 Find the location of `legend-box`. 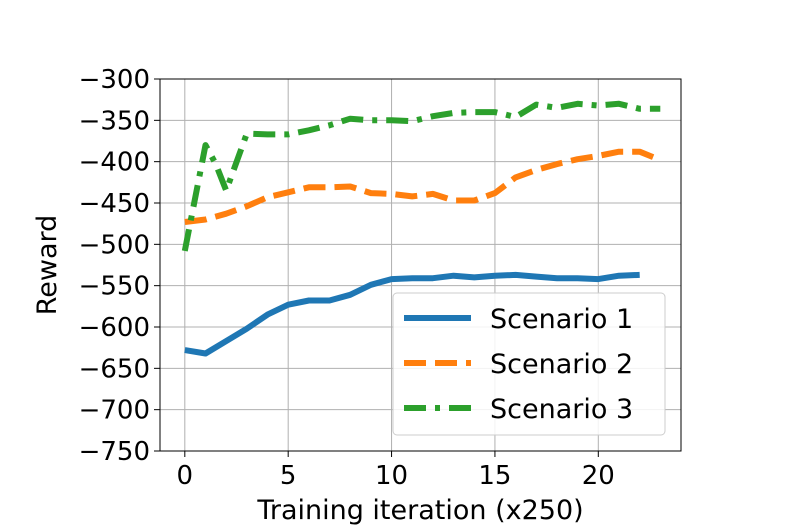

legend-box is located at coordinates (529, 364).